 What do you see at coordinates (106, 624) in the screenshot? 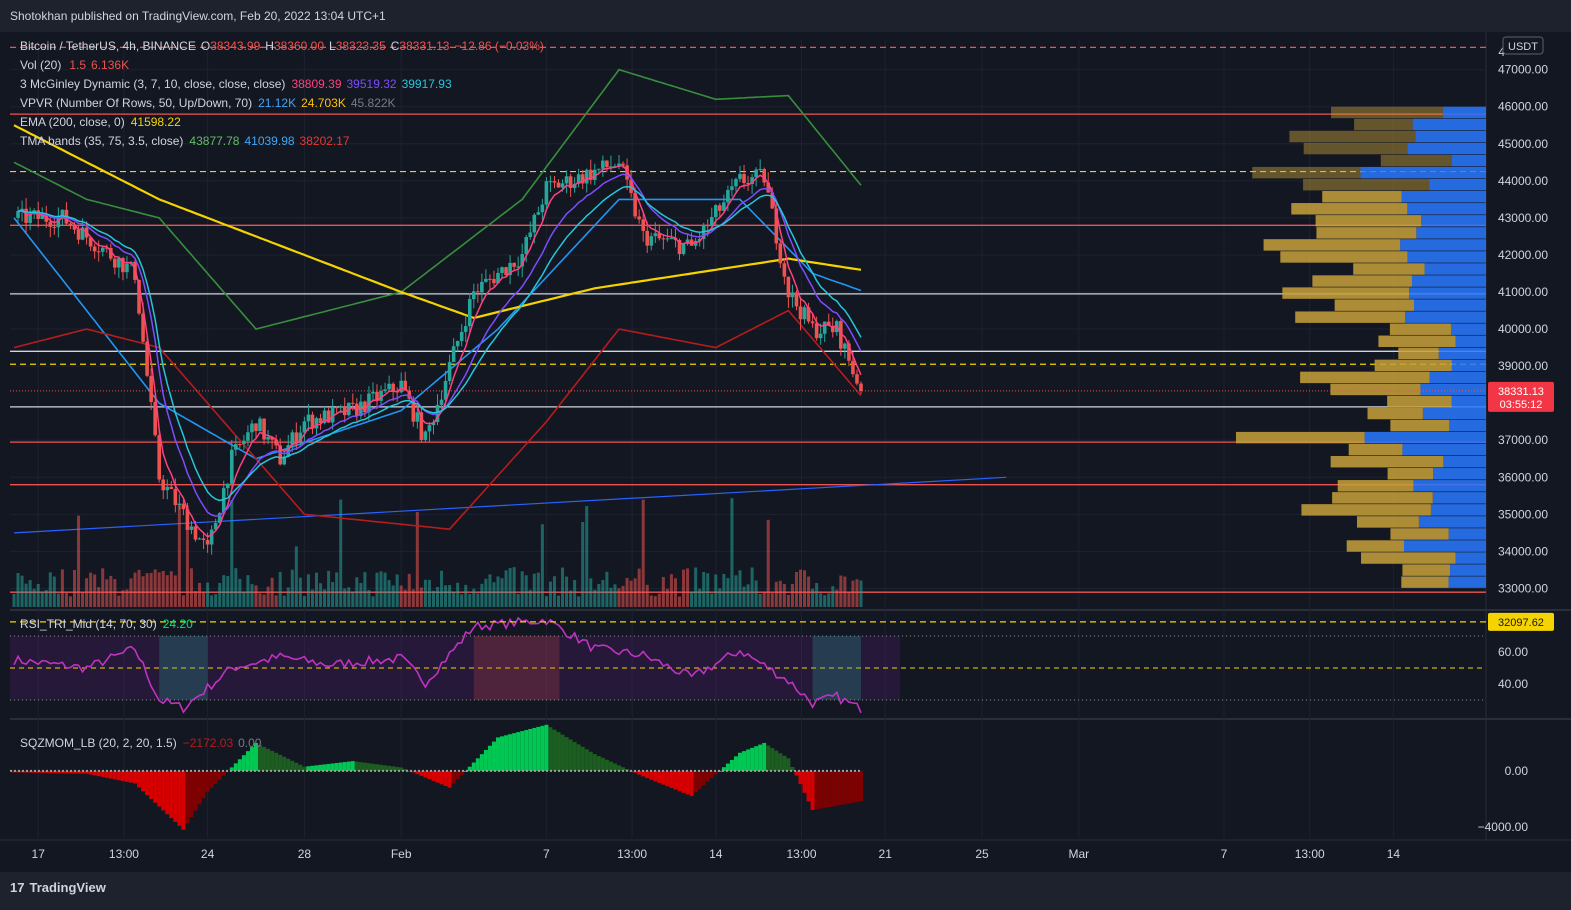
I see `legend-rsi: RSI_TRI_Mid (14, 70, 30) 24.20` at bounding box center [106, 624].